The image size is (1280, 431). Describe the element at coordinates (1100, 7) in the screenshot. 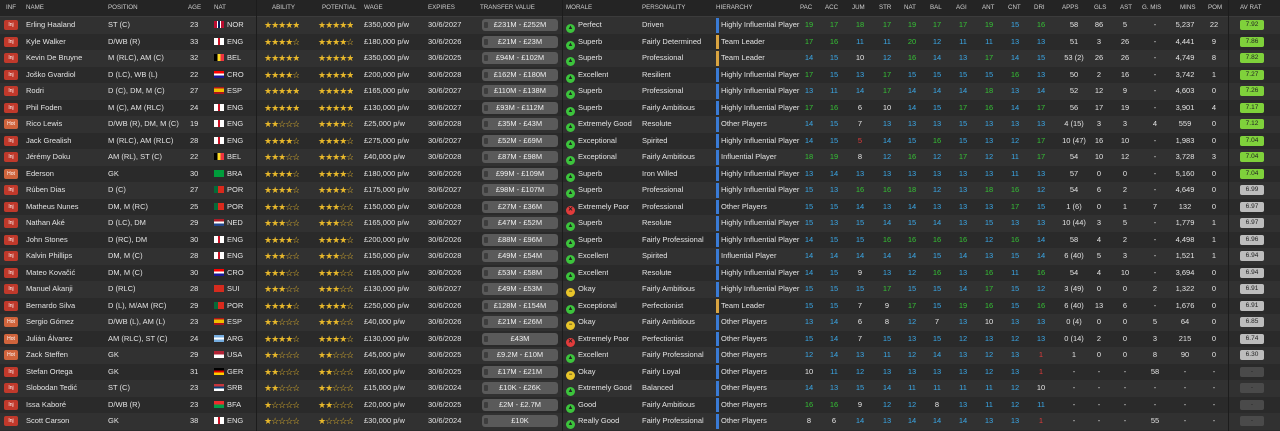

I see `col-gls: GLS` at that location.